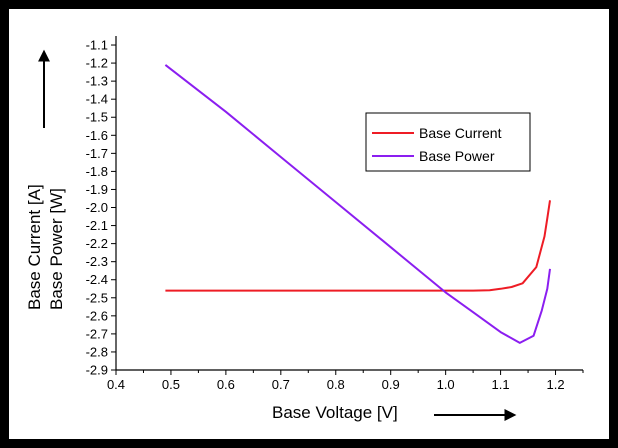  I want to click on x-tick-label: 0.5, so click(171, 384).